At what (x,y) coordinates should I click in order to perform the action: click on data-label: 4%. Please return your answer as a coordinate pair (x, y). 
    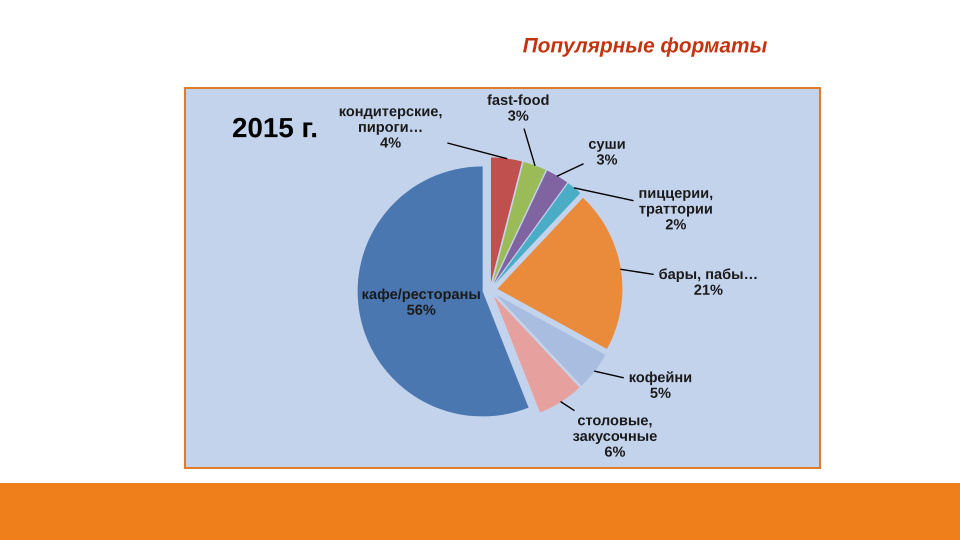
    Looking at the image, I should click on (390, 142).